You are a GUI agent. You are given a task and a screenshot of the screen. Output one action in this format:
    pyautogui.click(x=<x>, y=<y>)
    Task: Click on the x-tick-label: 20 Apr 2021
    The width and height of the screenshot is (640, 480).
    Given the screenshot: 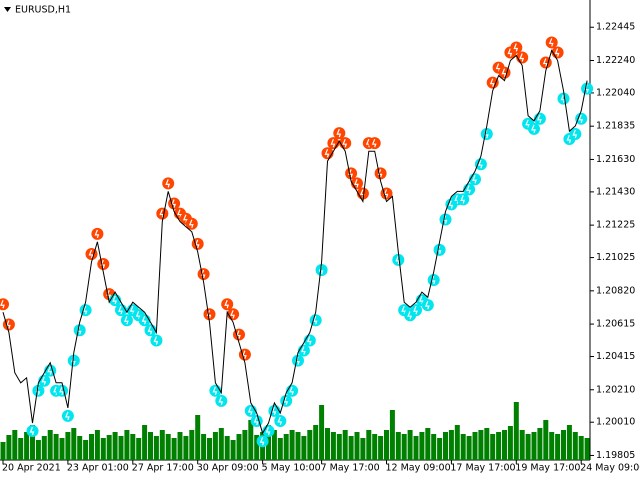 What is the action you would take?
    pyautogui.click(x=31, y=468)
    